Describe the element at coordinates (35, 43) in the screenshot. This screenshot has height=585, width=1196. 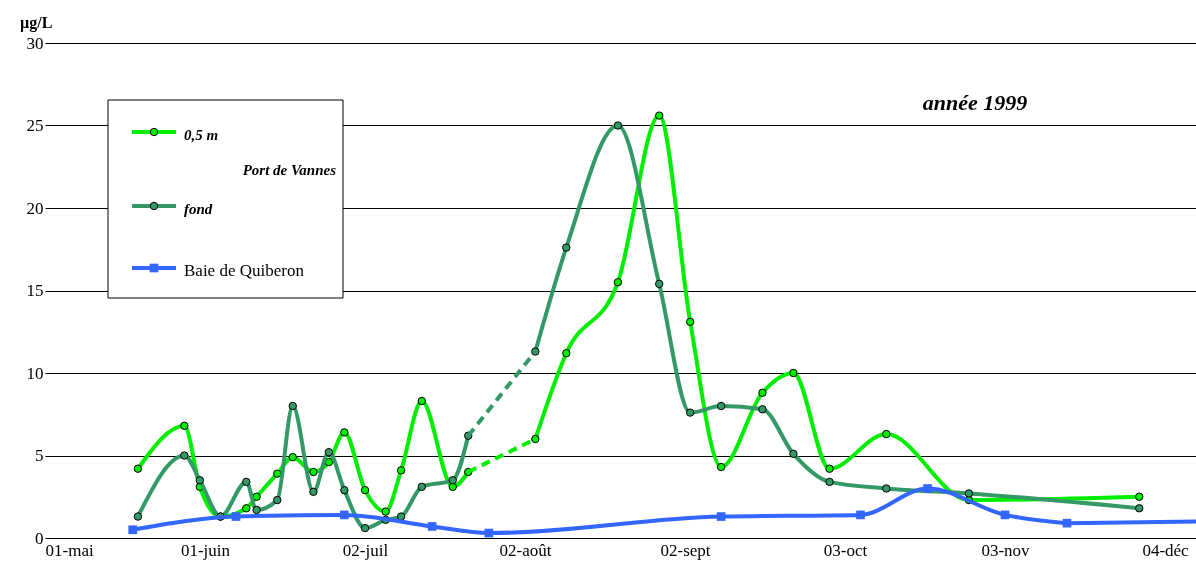
I see `y-tick-label: 30` at that location.